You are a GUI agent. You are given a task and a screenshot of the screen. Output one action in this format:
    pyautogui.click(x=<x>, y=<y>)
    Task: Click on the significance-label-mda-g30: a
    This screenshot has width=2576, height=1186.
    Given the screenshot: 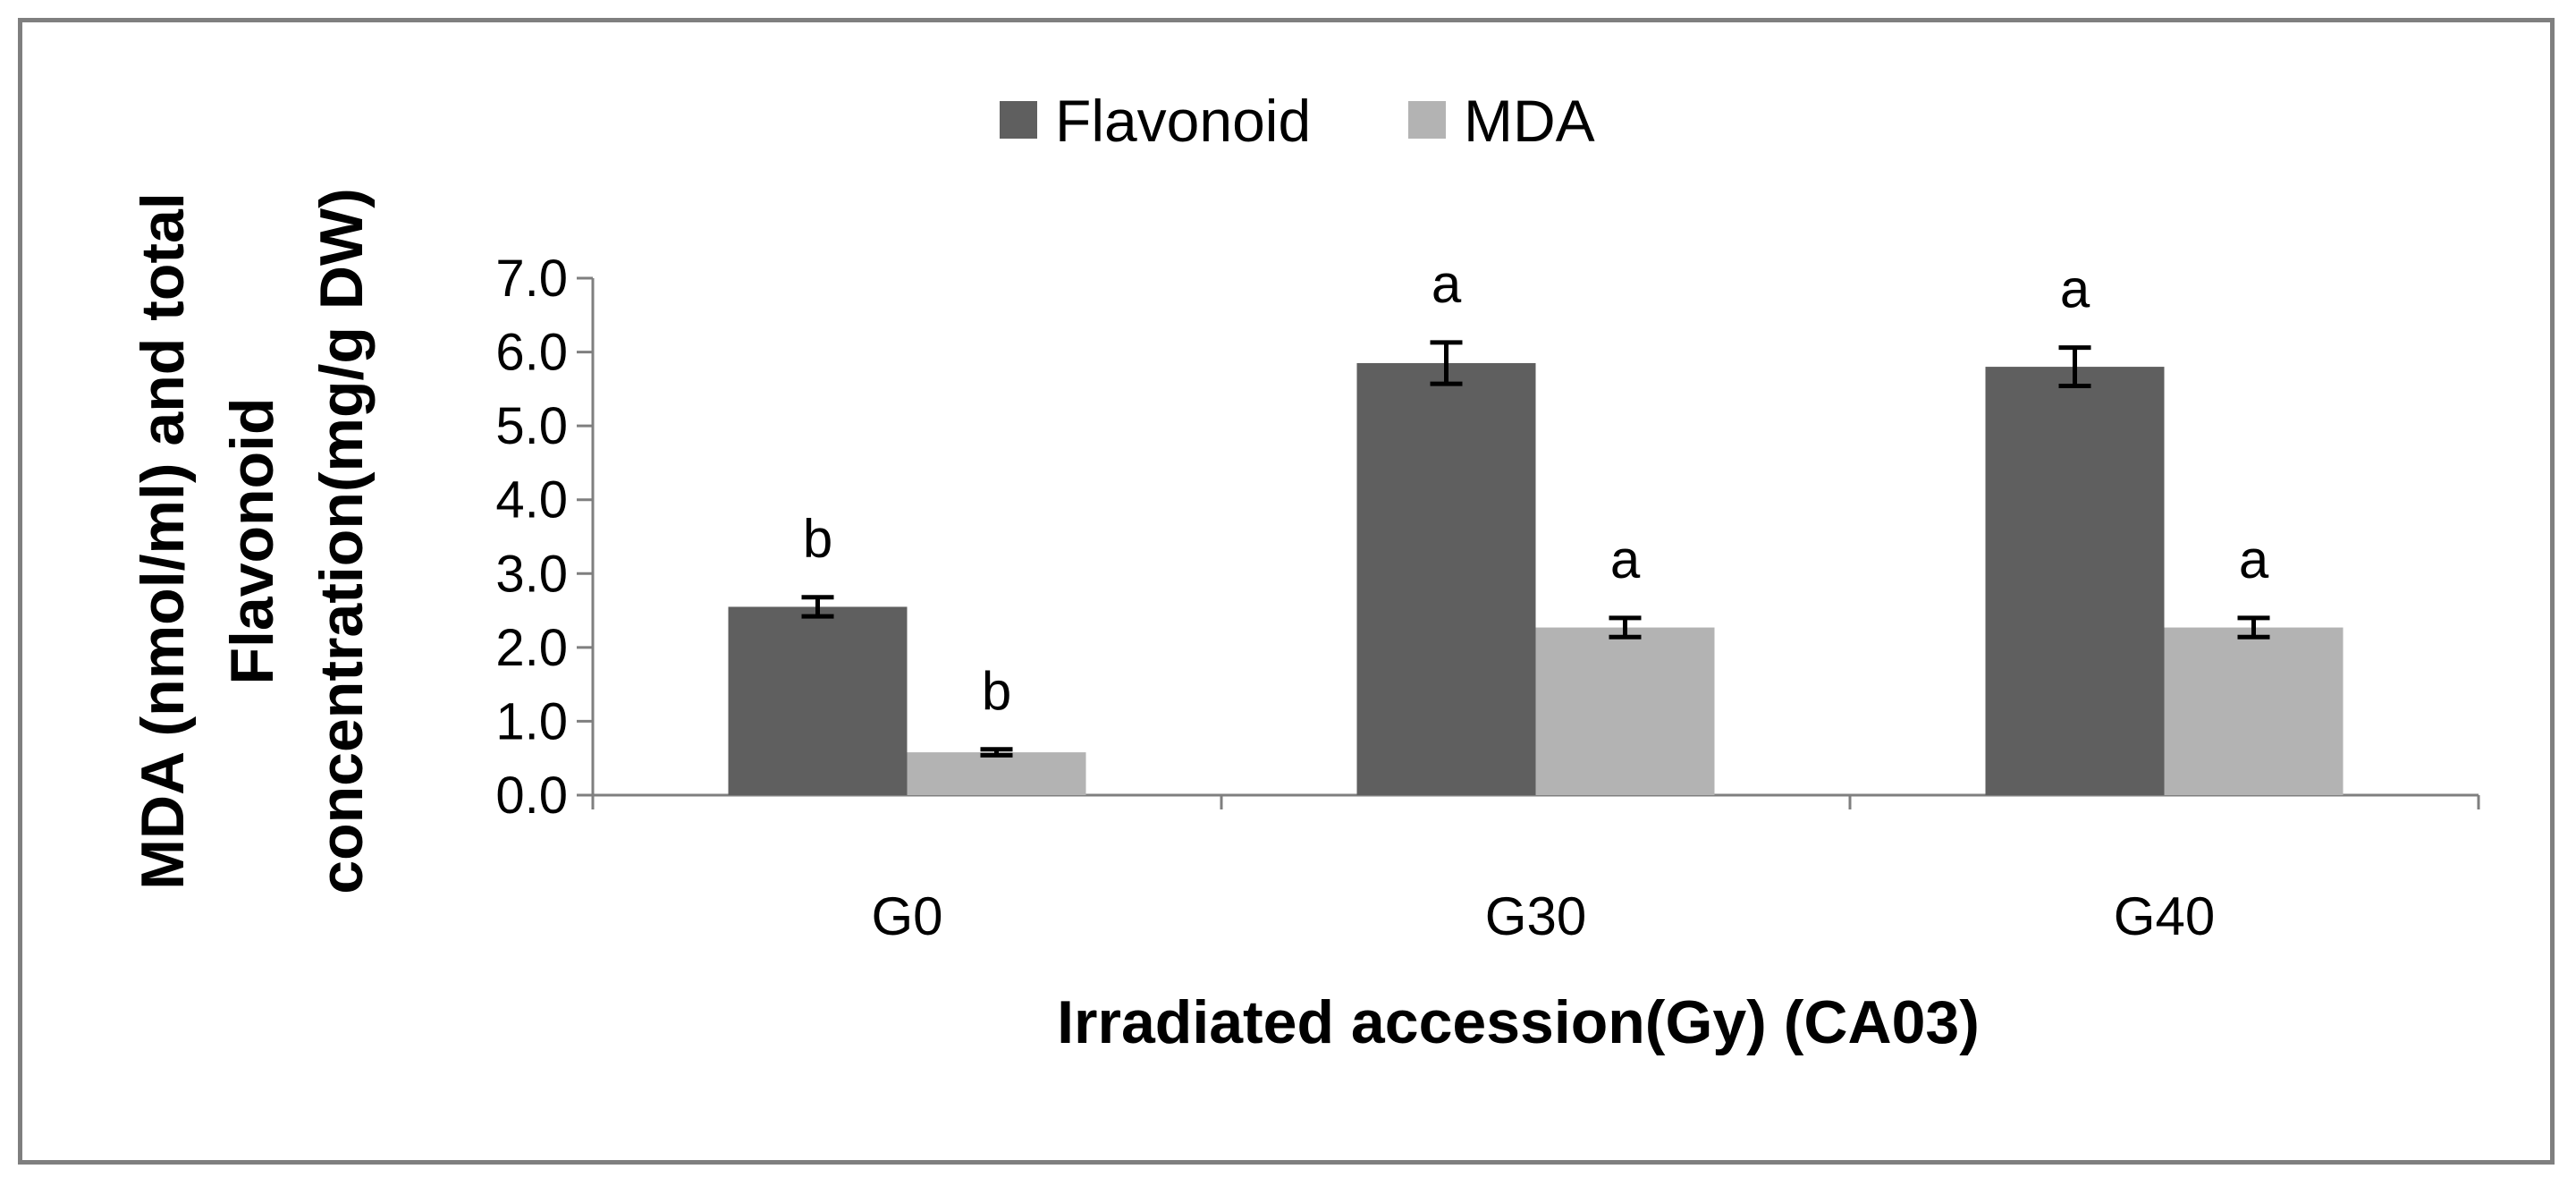 What is the action you would take?
    pyautogui.click(x=1625, y=559)
    